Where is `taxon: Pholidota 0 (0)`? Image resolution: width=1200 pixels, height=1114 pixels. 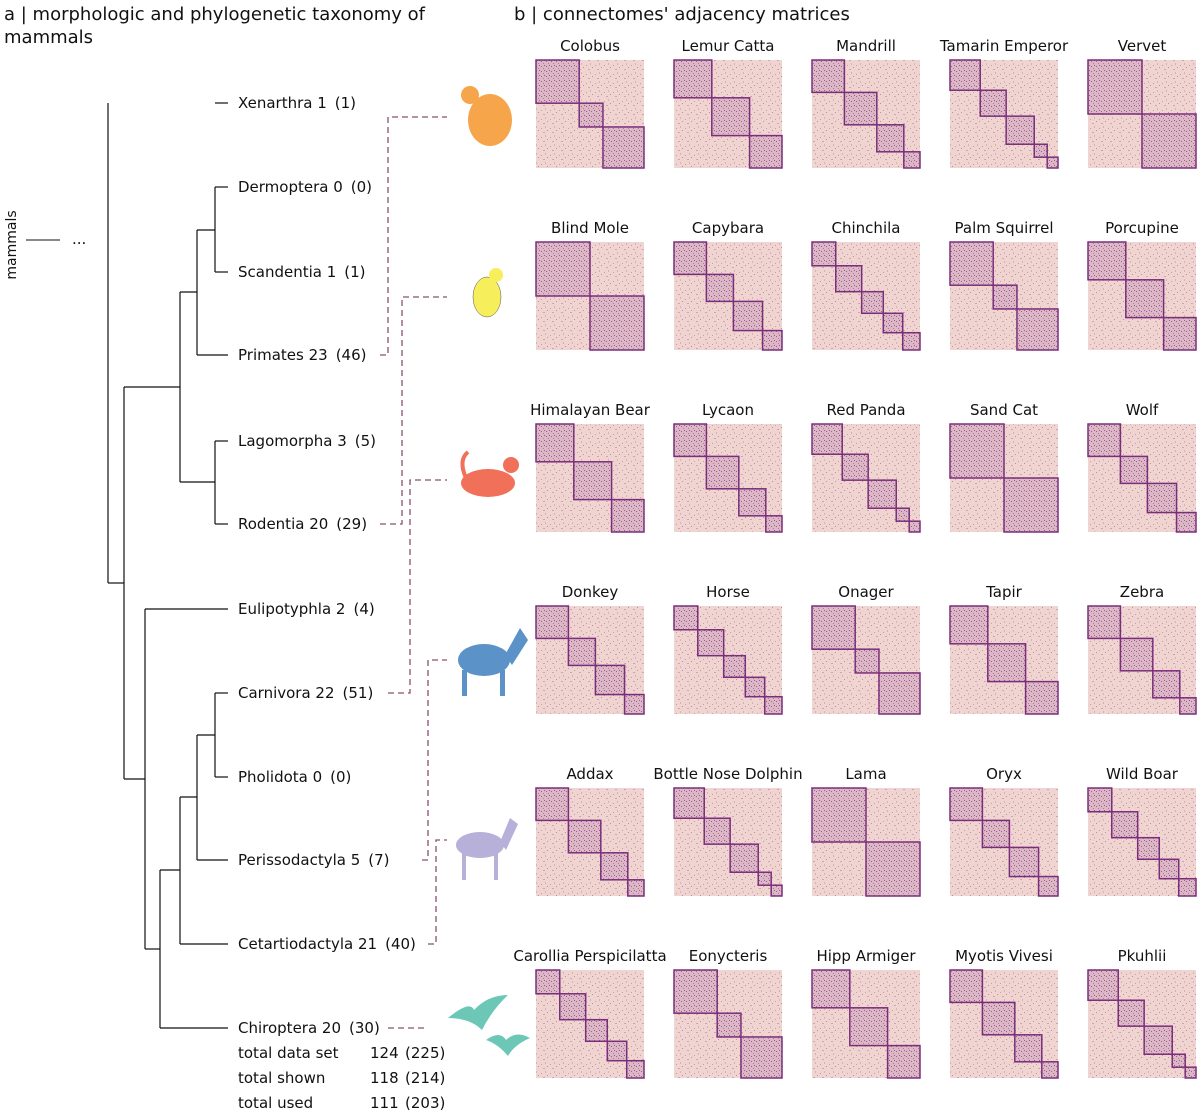 taxon: Pholidota 0 (0) is located at coordinates (294, 777).